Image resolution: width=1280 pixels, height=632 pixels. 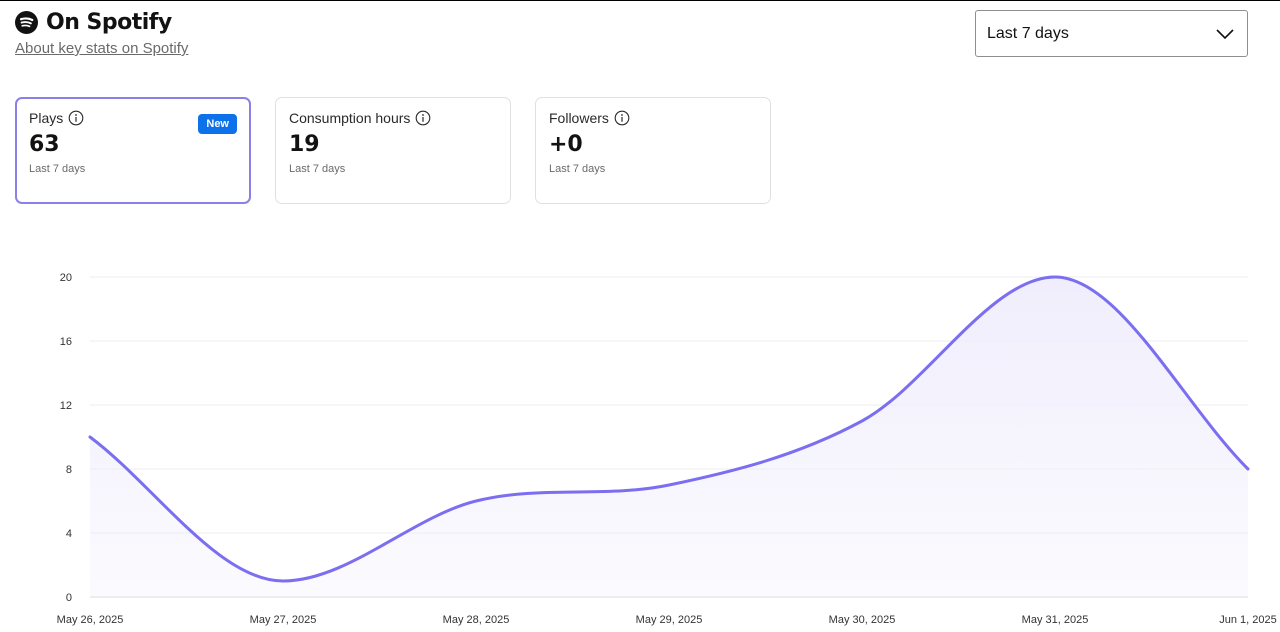 What do you see at coordinates (350, 118) in the screenshot?
I see `consumption-hours-label: Consumption hours` at bounding box center [350, 118].